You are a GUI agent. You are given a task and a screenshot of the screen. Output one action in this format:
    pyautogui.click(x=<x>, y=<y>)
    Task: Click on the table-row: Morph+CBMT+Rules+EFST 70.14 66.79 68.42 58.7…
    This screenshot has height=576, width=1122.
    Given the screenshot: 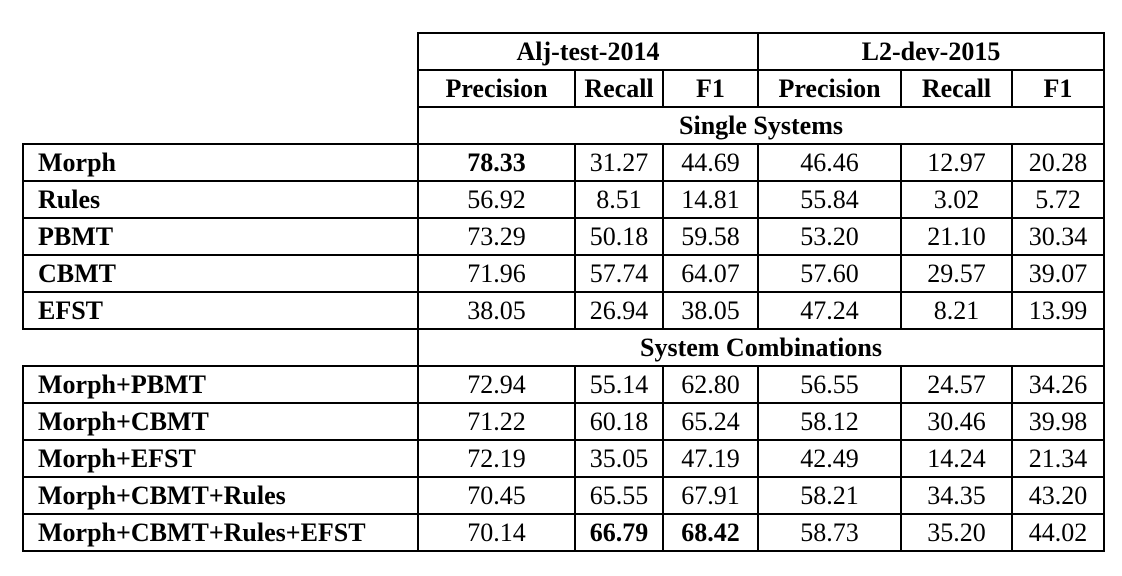 What is the action you would take?
    pyautogui.click(x=563, y=532)
    